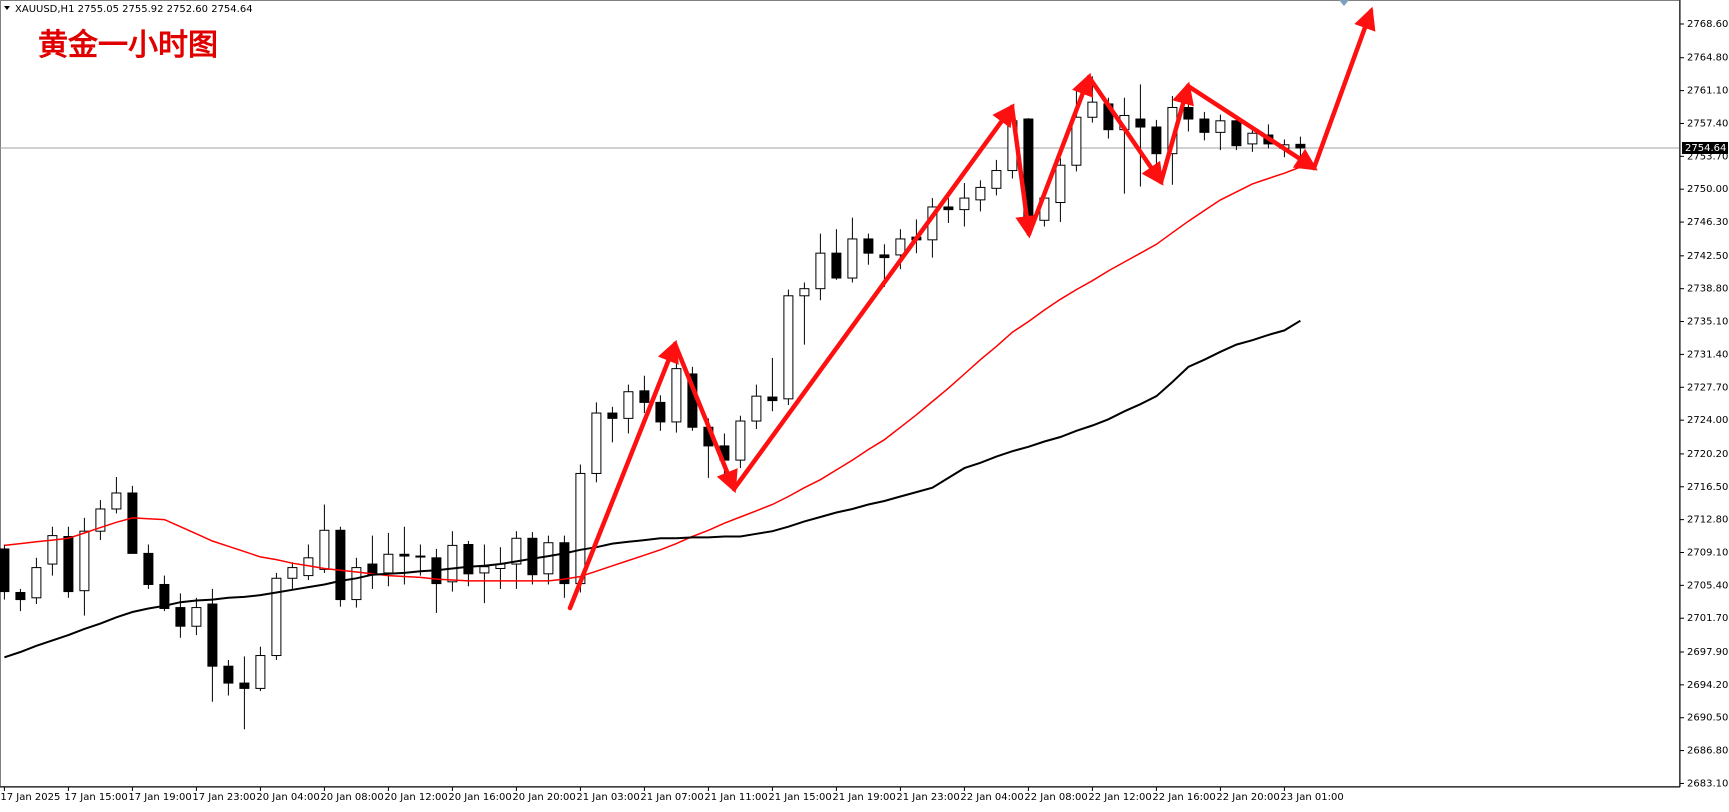 The height and width of the screenshot is (812, 1729). Describe the element at coordinates (30, 797) in the screenshot. I see `x-tick-label: 17 Jan 2025` at that location.